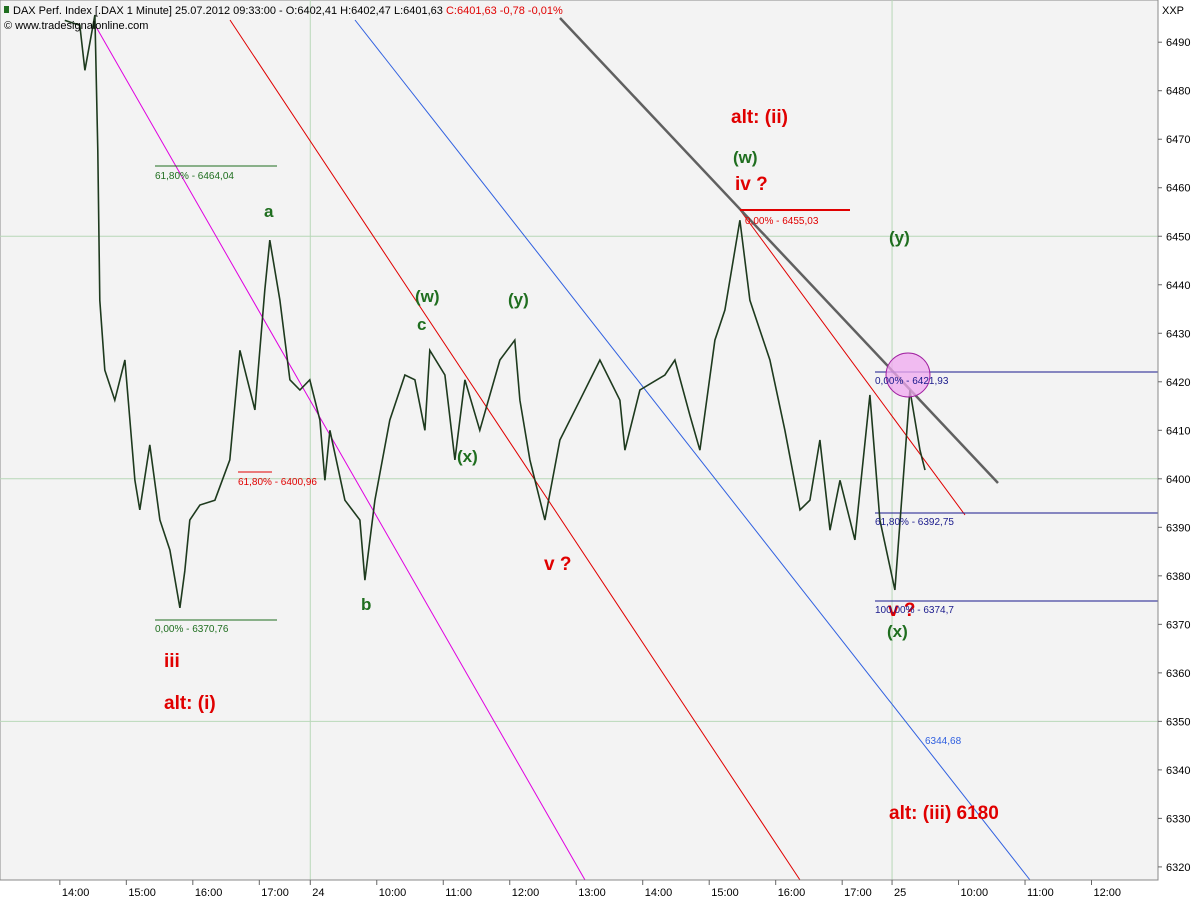 The height and width of the screenshot is (905, 1200). Describe the element at coordinates (1178, 480) in the screenshot. I see `y-tick-label: 6400` at that location.